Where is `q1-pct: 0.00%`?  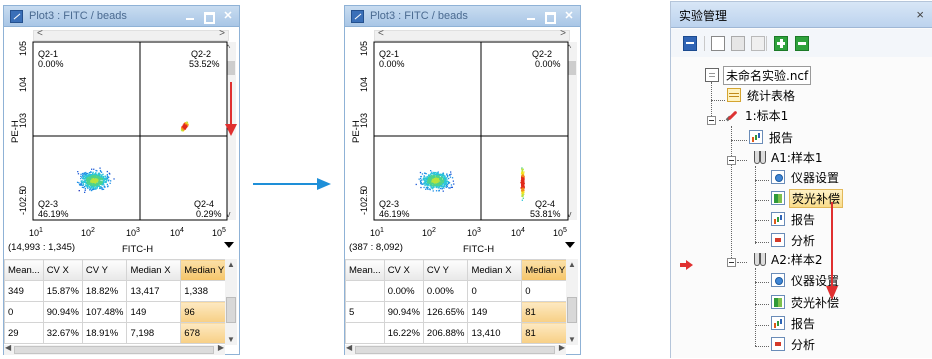 q1-pct: 0.00% is located at coordinates (51, 64).